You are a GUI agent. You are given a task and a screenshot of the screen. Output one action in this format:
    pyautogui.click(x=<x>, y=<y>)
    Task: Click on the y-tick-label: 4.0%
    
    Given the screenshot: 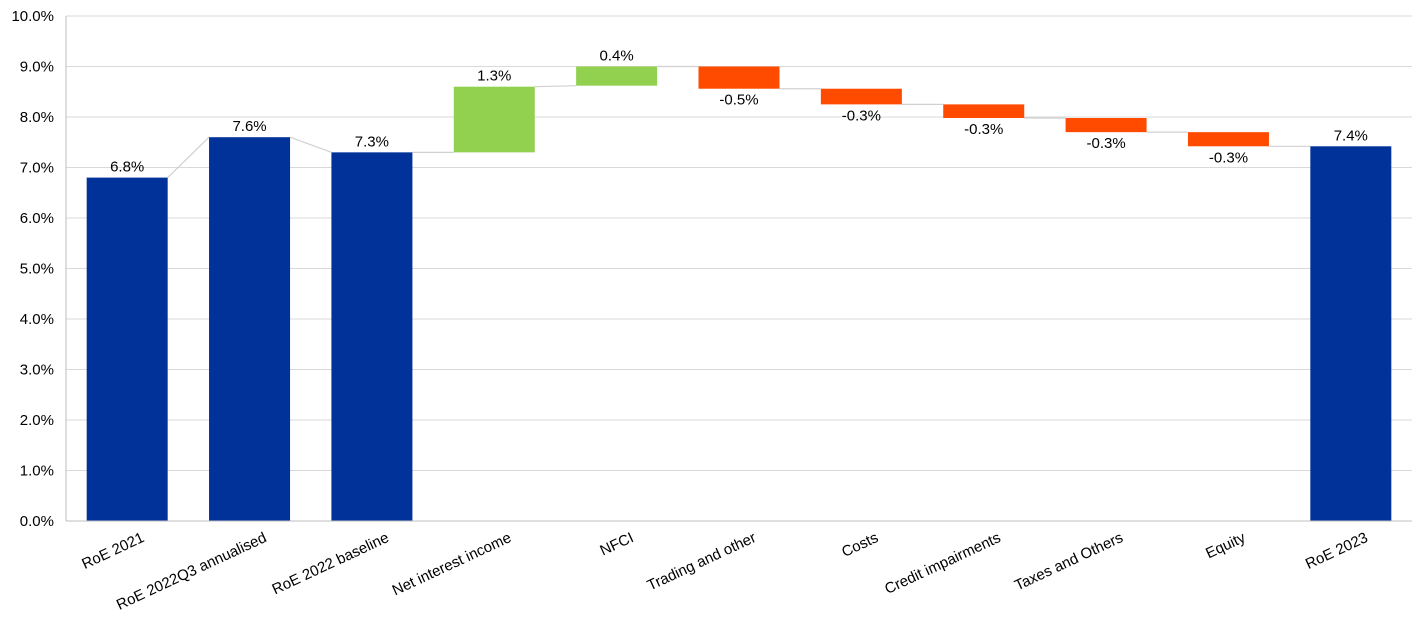 What is the action you would take?
    pyautogui.click(x=37, y=319)
    